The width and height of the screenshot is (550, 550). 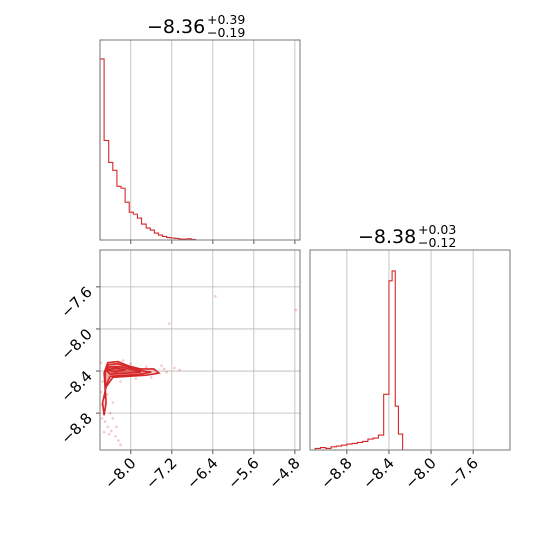 What do you see at coordinates (76, 302) in the screenshot?
I see `tick-label-y-bottom-left: −7.6` at bounding box center [76, 302].